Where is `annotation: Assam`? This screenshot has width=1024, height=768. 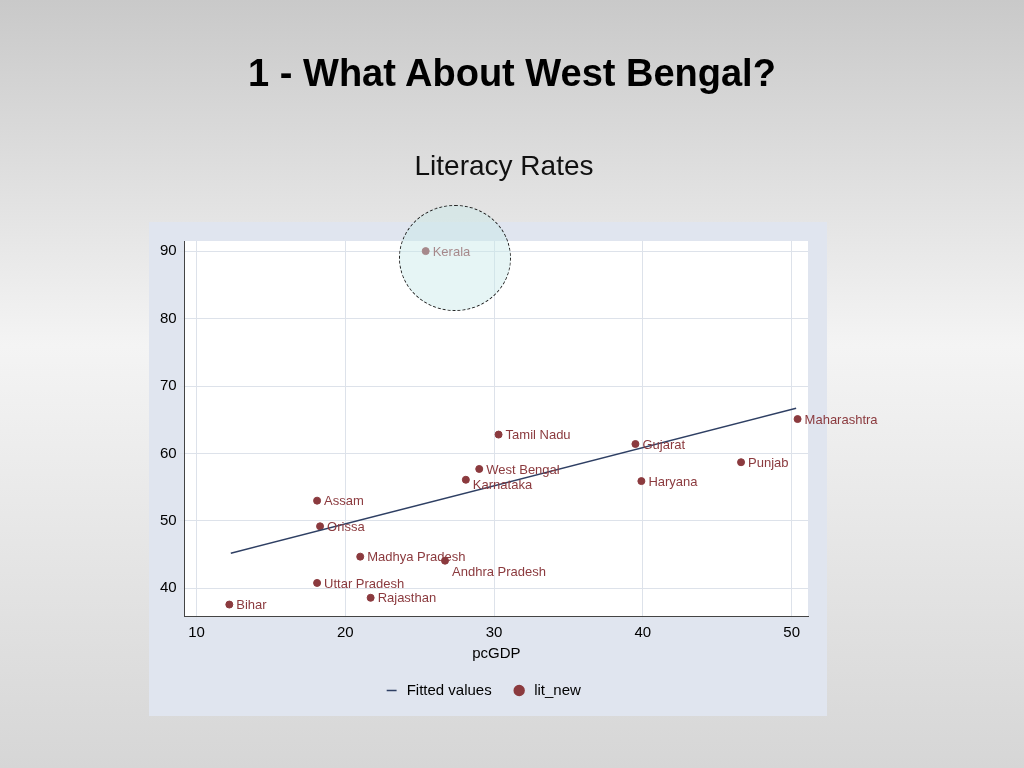
annotation: Assam is located at coordinates (344, 501).